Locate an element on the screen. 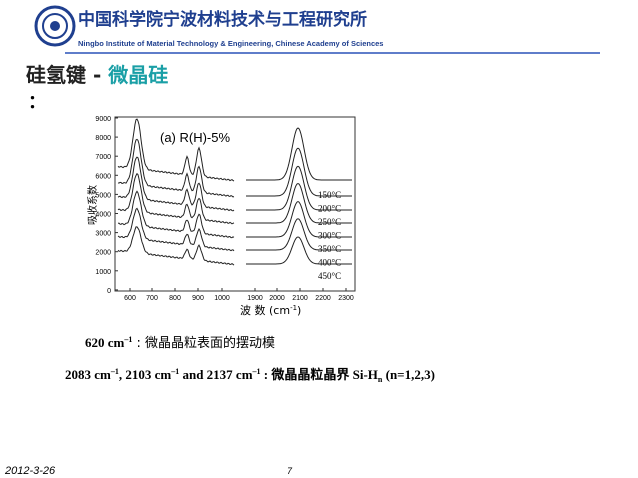 This screenshot has height=478, width=638. heading-part: 微晶硅 is located at coordinates (137, 75).